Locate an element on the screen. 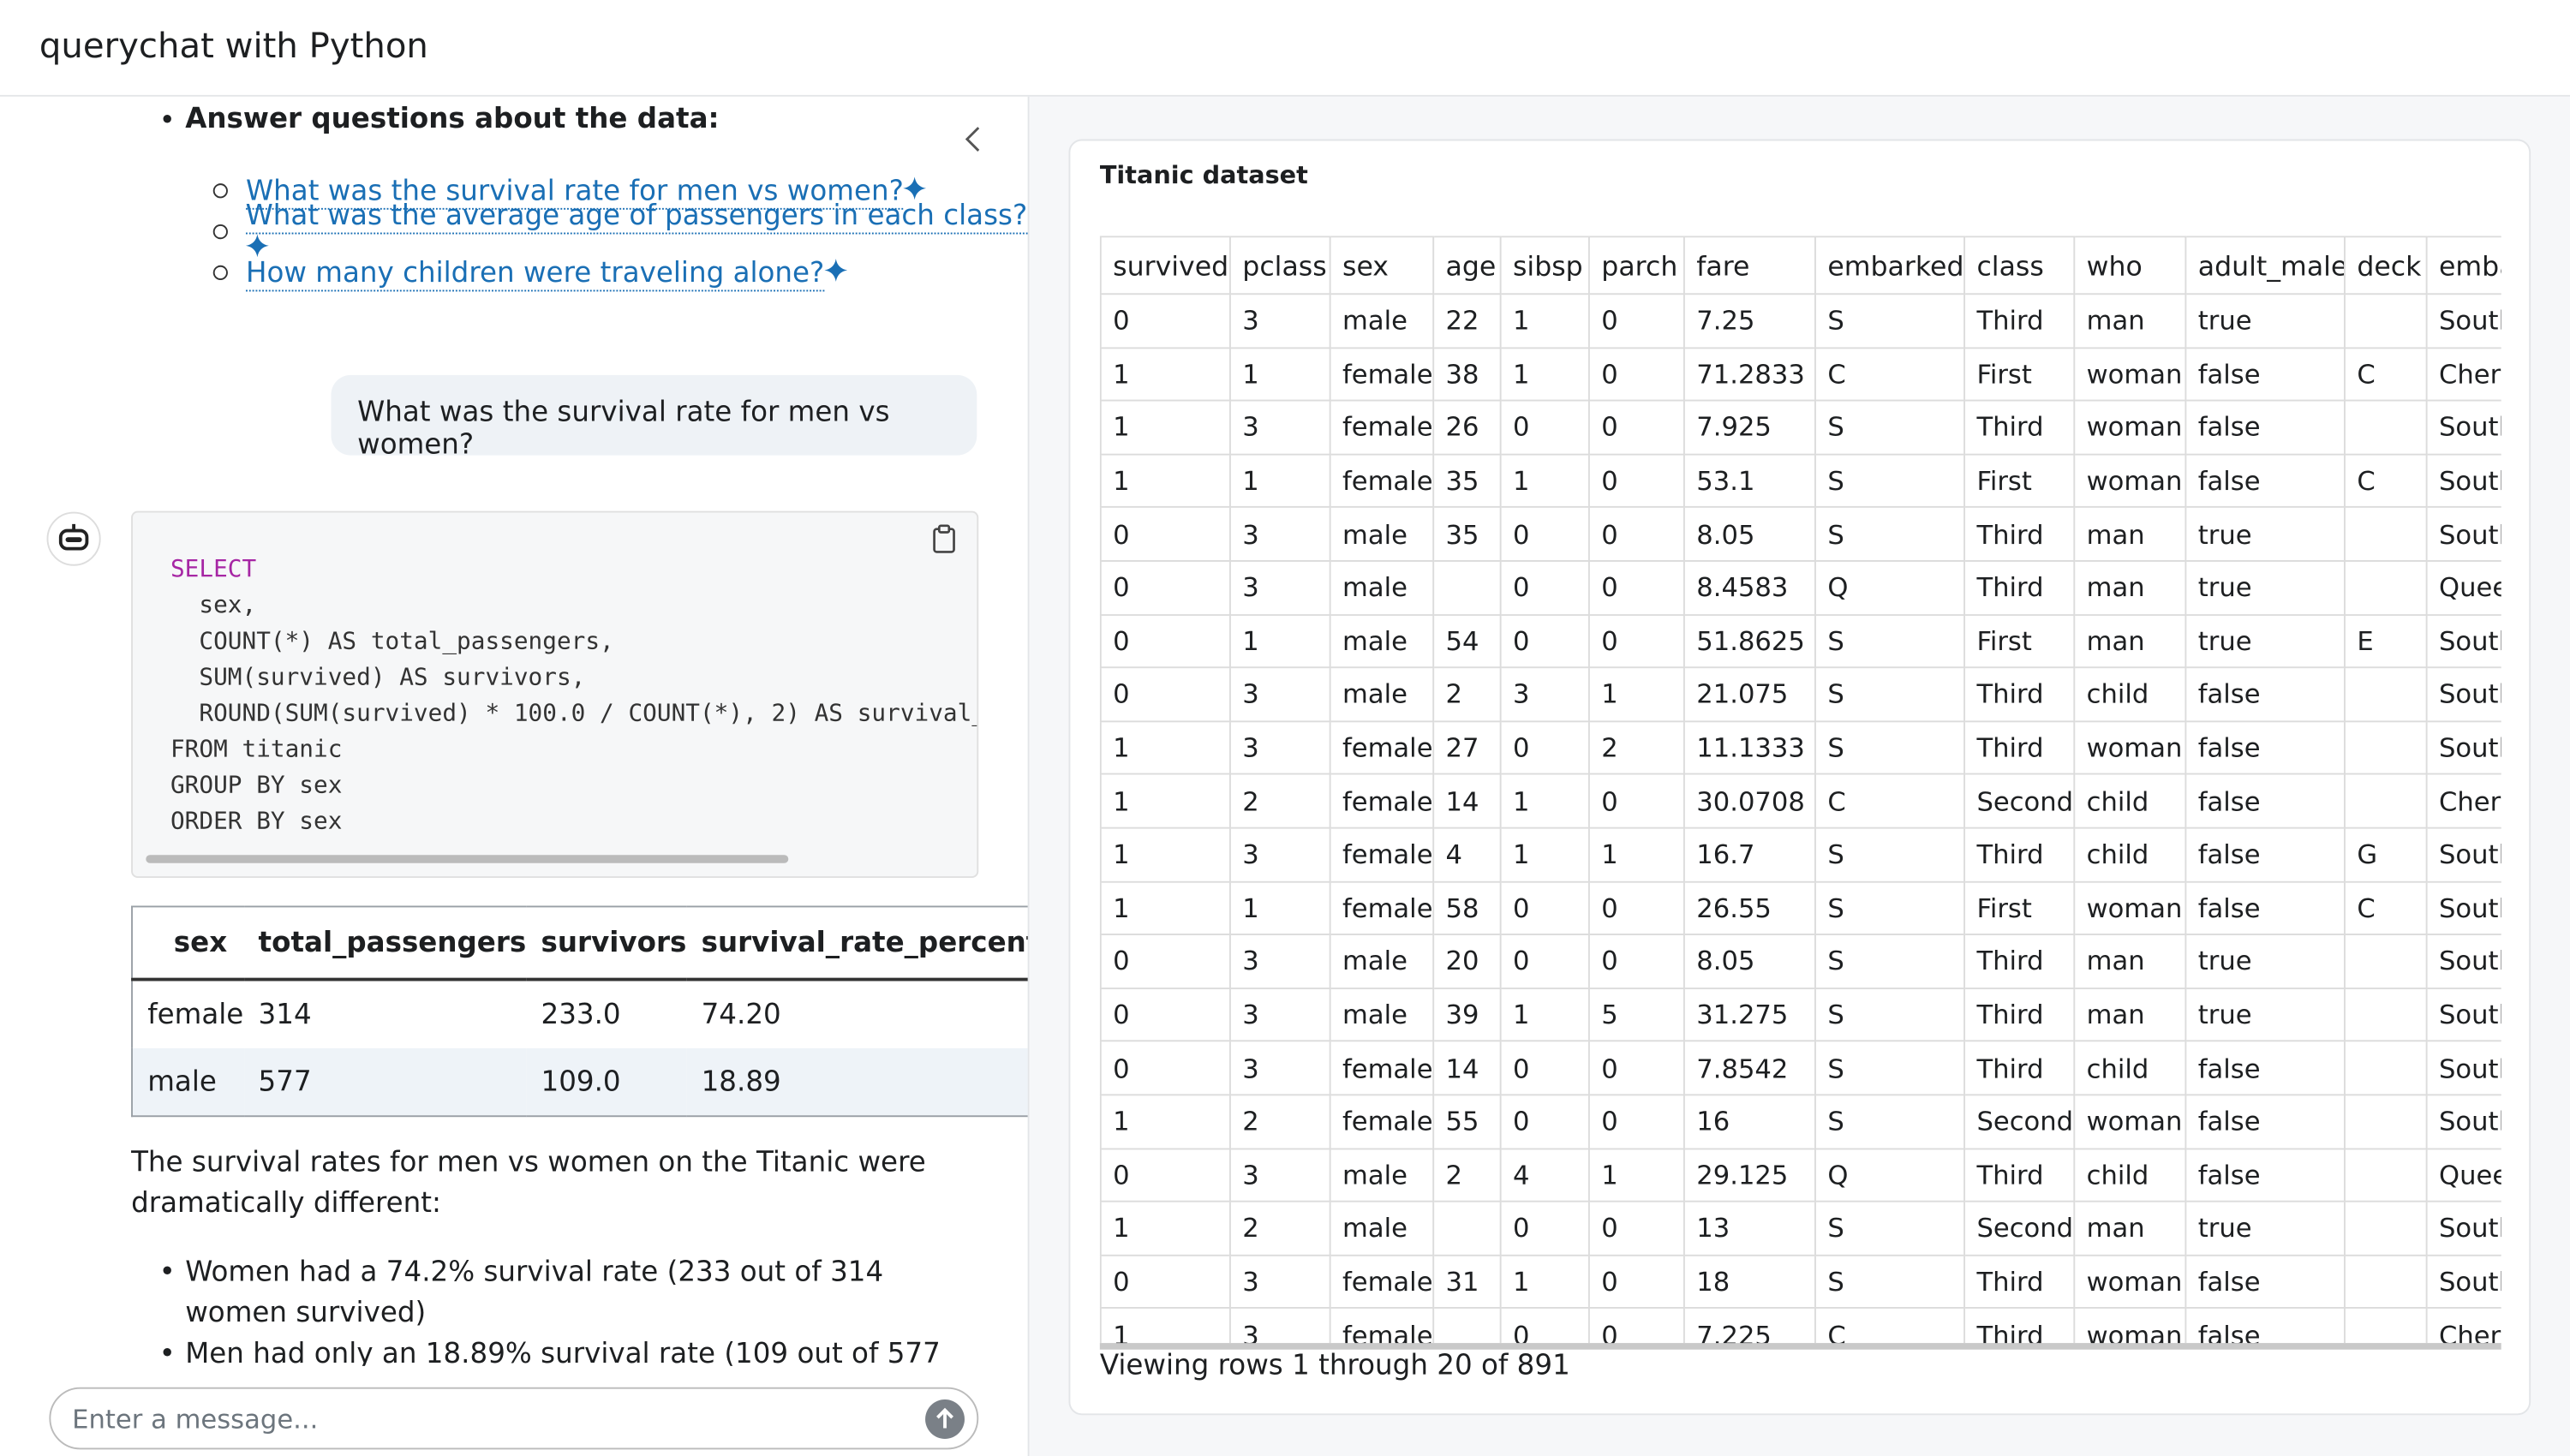 The width and height of the screenshot is (2570, 1456). code-line: ORDER BY sex is located at coordinates (574, 822).